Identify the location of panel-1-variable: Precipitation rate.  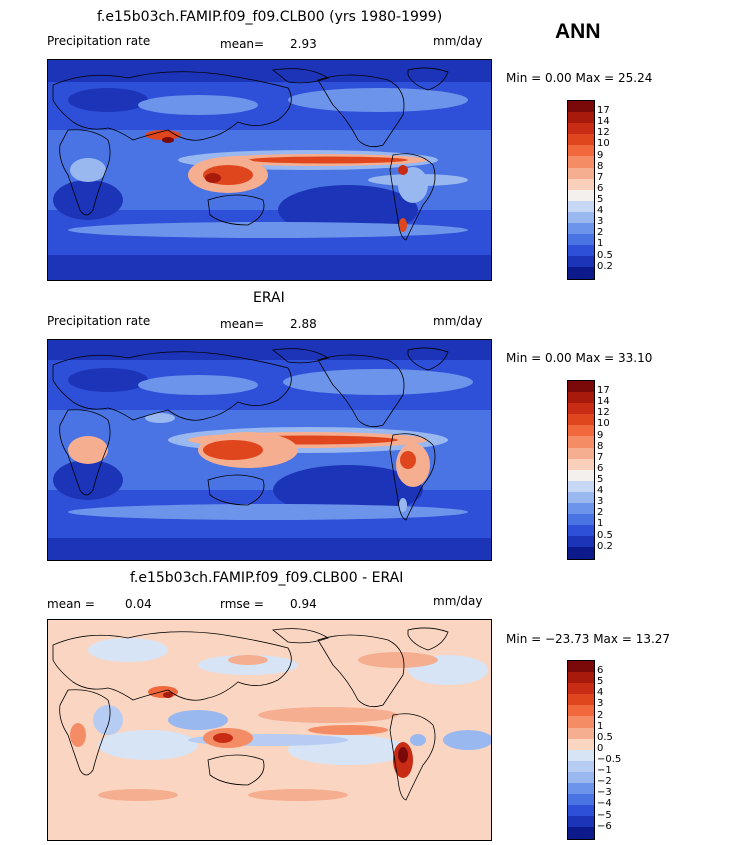
(99, 41).